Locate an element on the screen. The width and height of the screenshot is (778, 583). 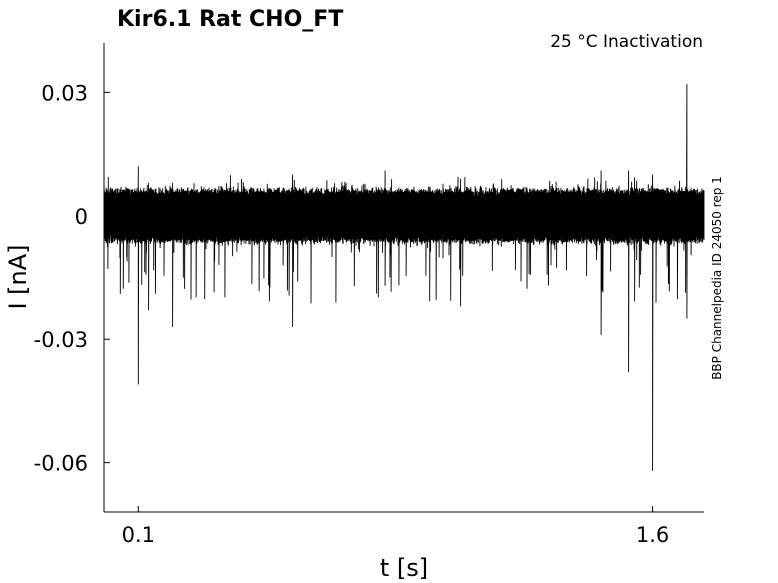
chart-title: Kir6.1 Rat CHO_FT is located at coordinates (230, 19).